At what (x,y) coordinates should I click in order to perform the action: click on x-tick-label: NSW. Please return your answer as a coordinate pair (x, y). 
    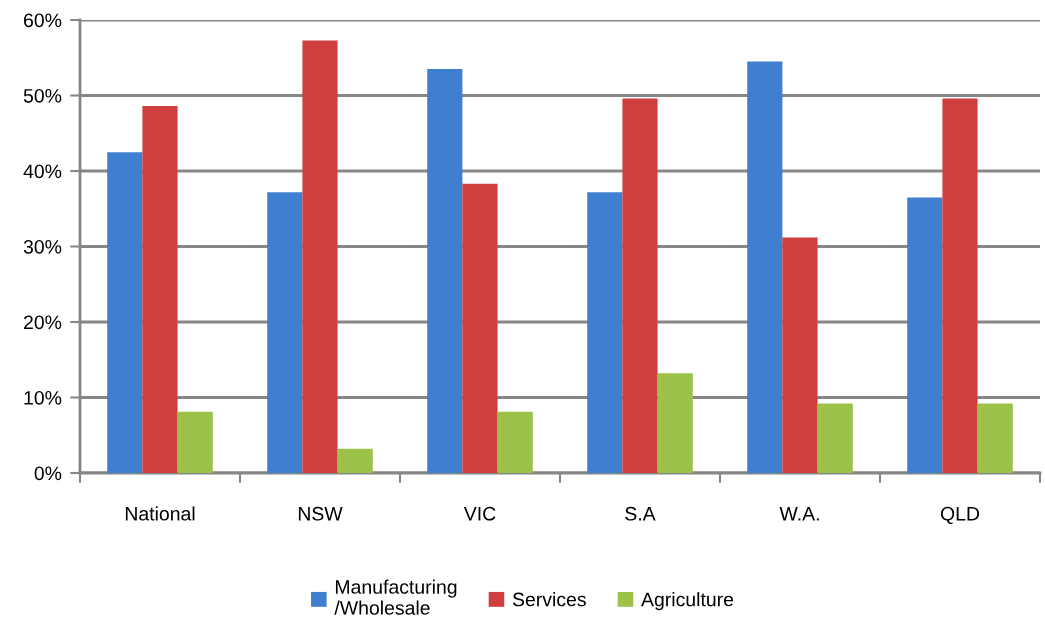
    Looking at the image, I should click on (320, 513).